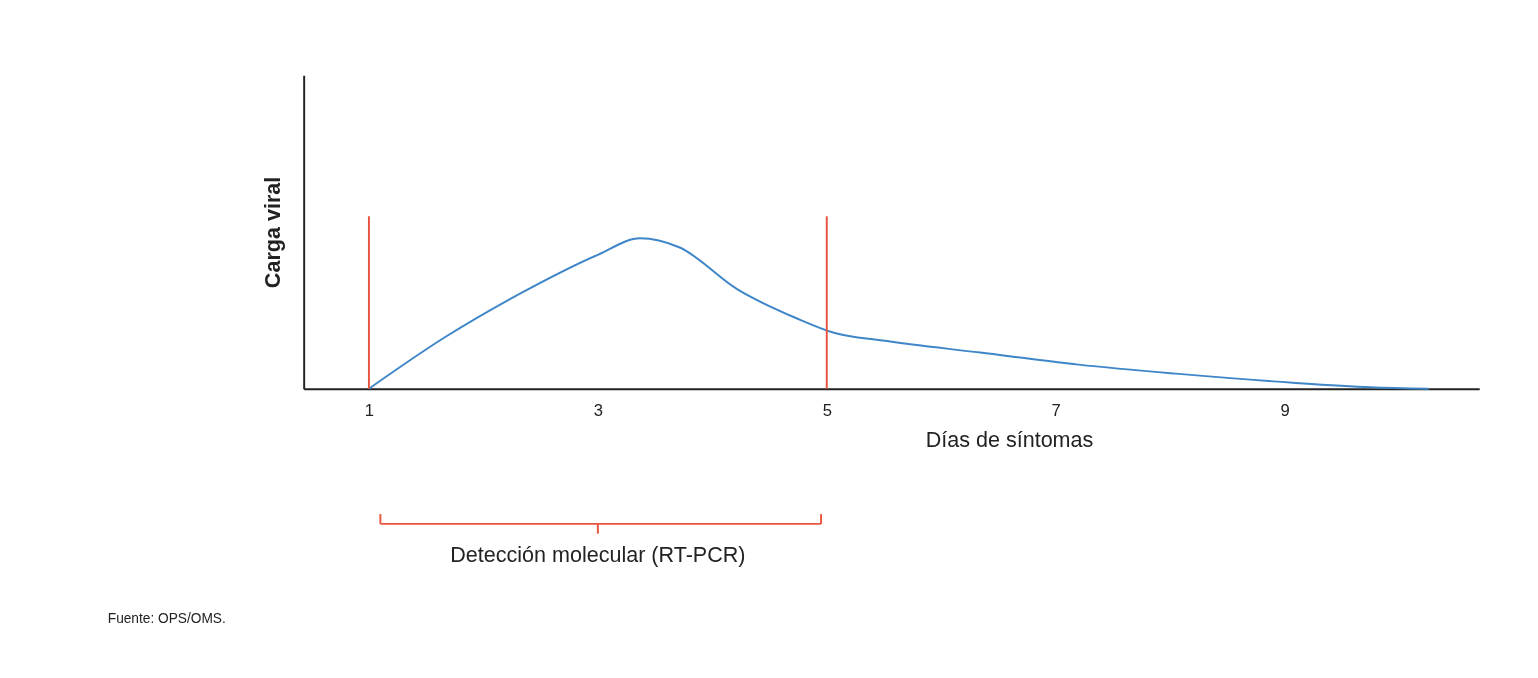  Describe the element at coordinates (1056, 410) in the screenshot. I see `x-tick-label: 7` at that location.